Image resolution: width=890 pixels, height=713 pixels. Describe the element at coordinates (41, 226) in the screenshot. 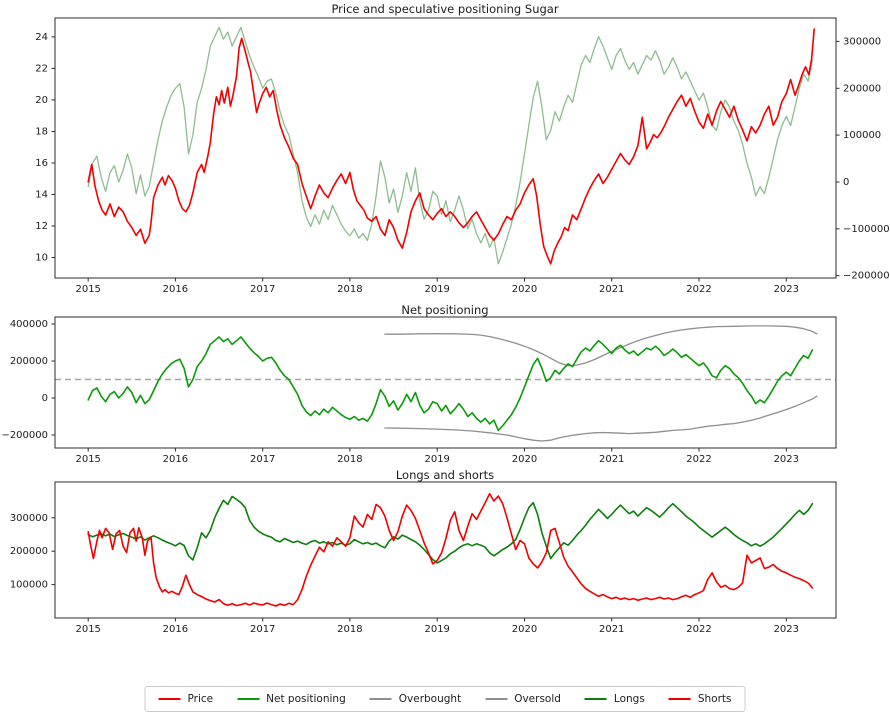

I see `y-tick-label: 12` at that location.